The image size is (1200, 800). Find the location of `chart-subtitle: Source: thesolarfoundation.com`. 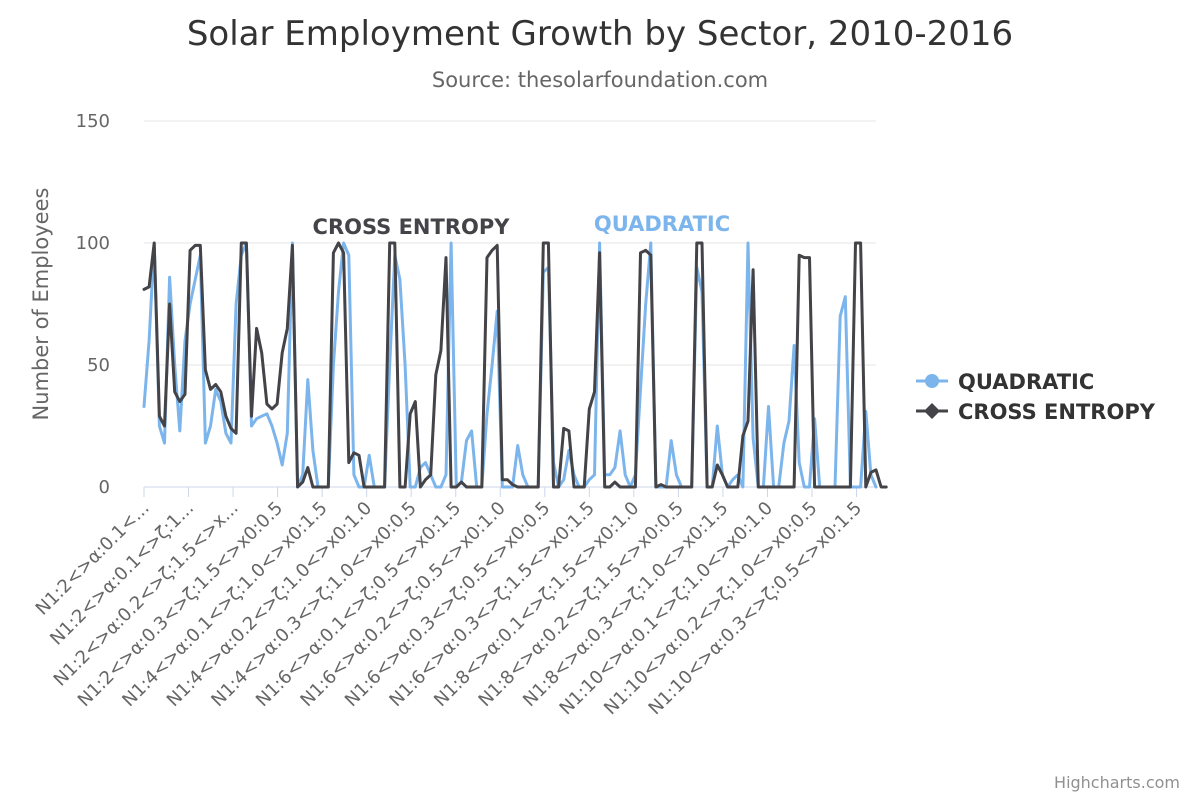

chart-subtitle: Source: thesolarfoundation.com is located at coordinates (600, 80).